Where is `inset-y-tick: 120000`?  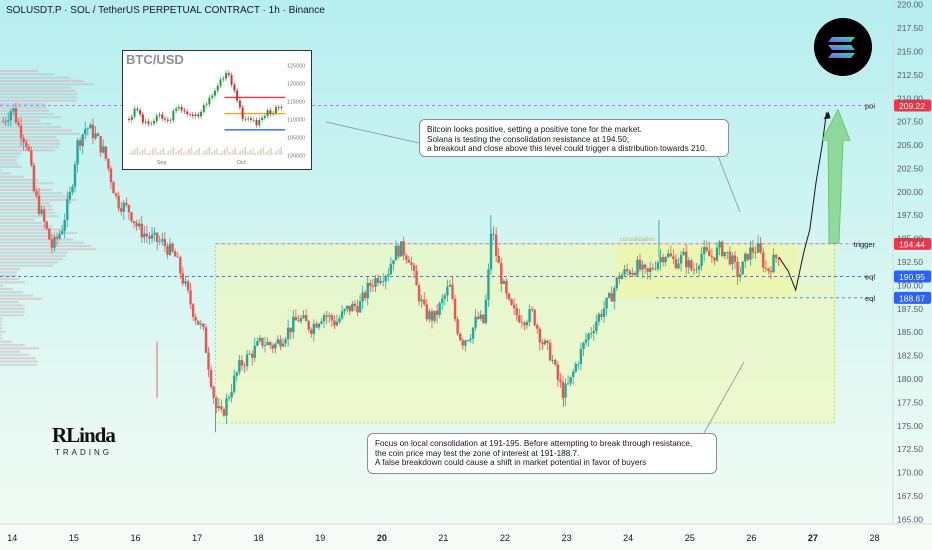 inset-y-tick: 120000 is located at coordinates (296, 85).